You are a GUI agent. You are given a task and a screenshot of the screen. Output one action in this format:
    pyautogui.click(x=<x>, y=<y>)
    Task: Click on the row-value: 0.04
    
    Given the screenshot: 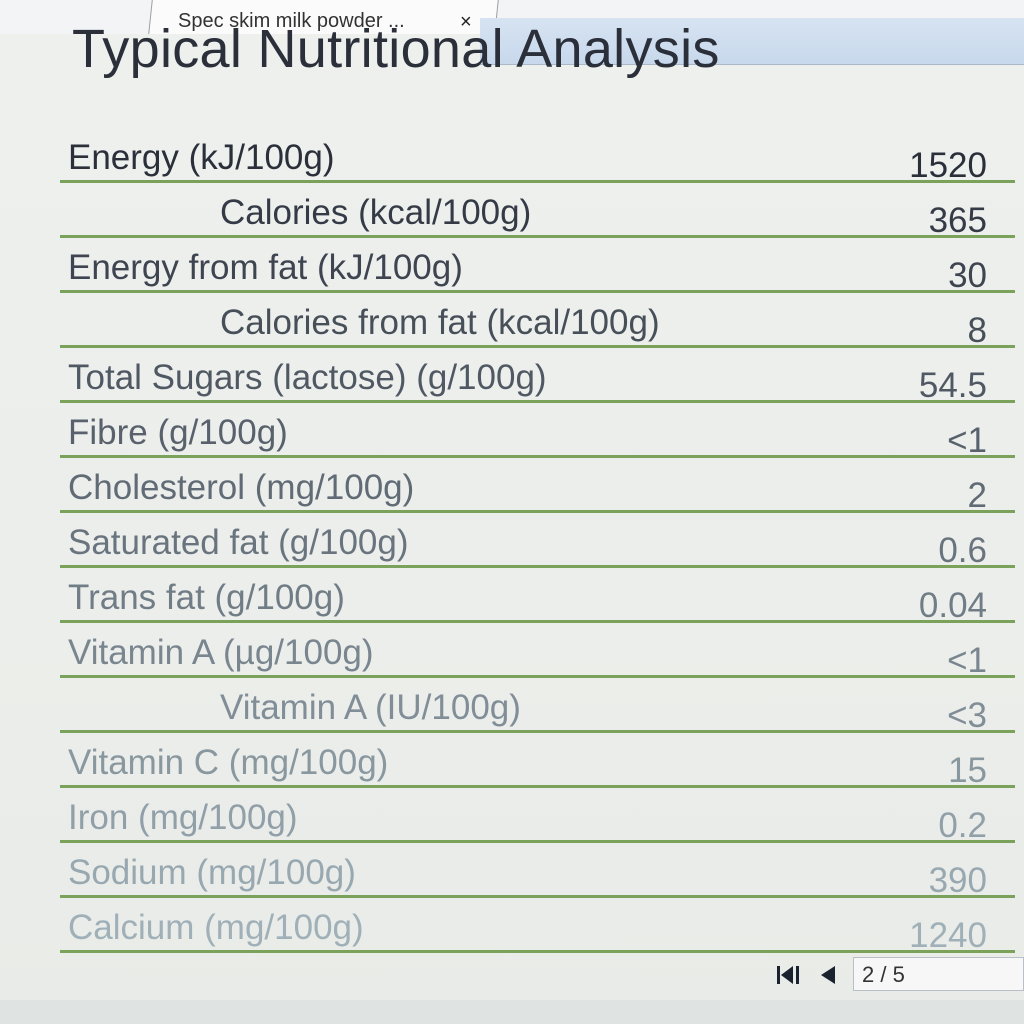 What is the action you would take?
    pyautogui.click(x=952, y=605)
    